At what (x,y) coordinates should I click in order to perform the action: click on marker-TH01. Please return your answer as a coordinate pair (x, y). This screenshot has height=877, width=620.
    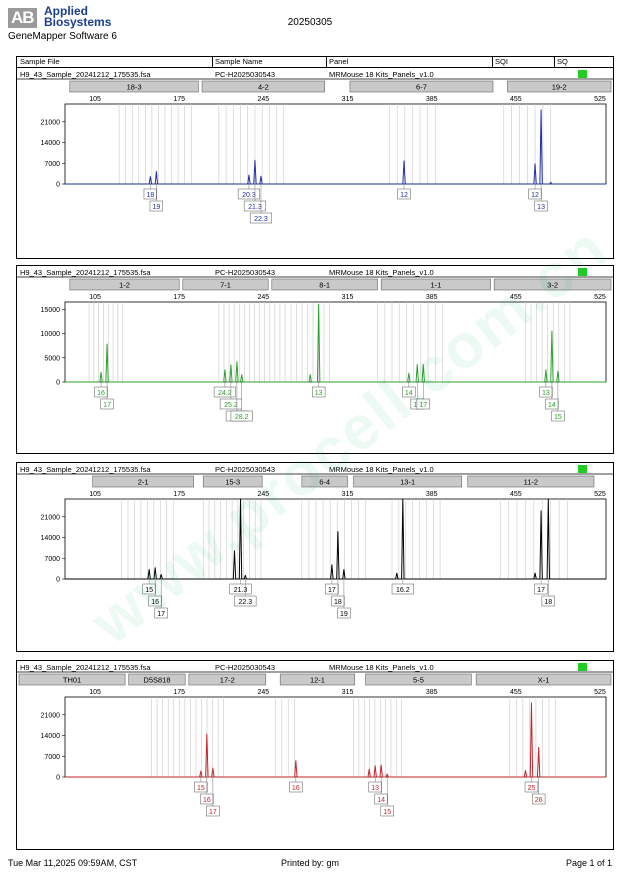
    Looking at the image, I should click on (72, 679).